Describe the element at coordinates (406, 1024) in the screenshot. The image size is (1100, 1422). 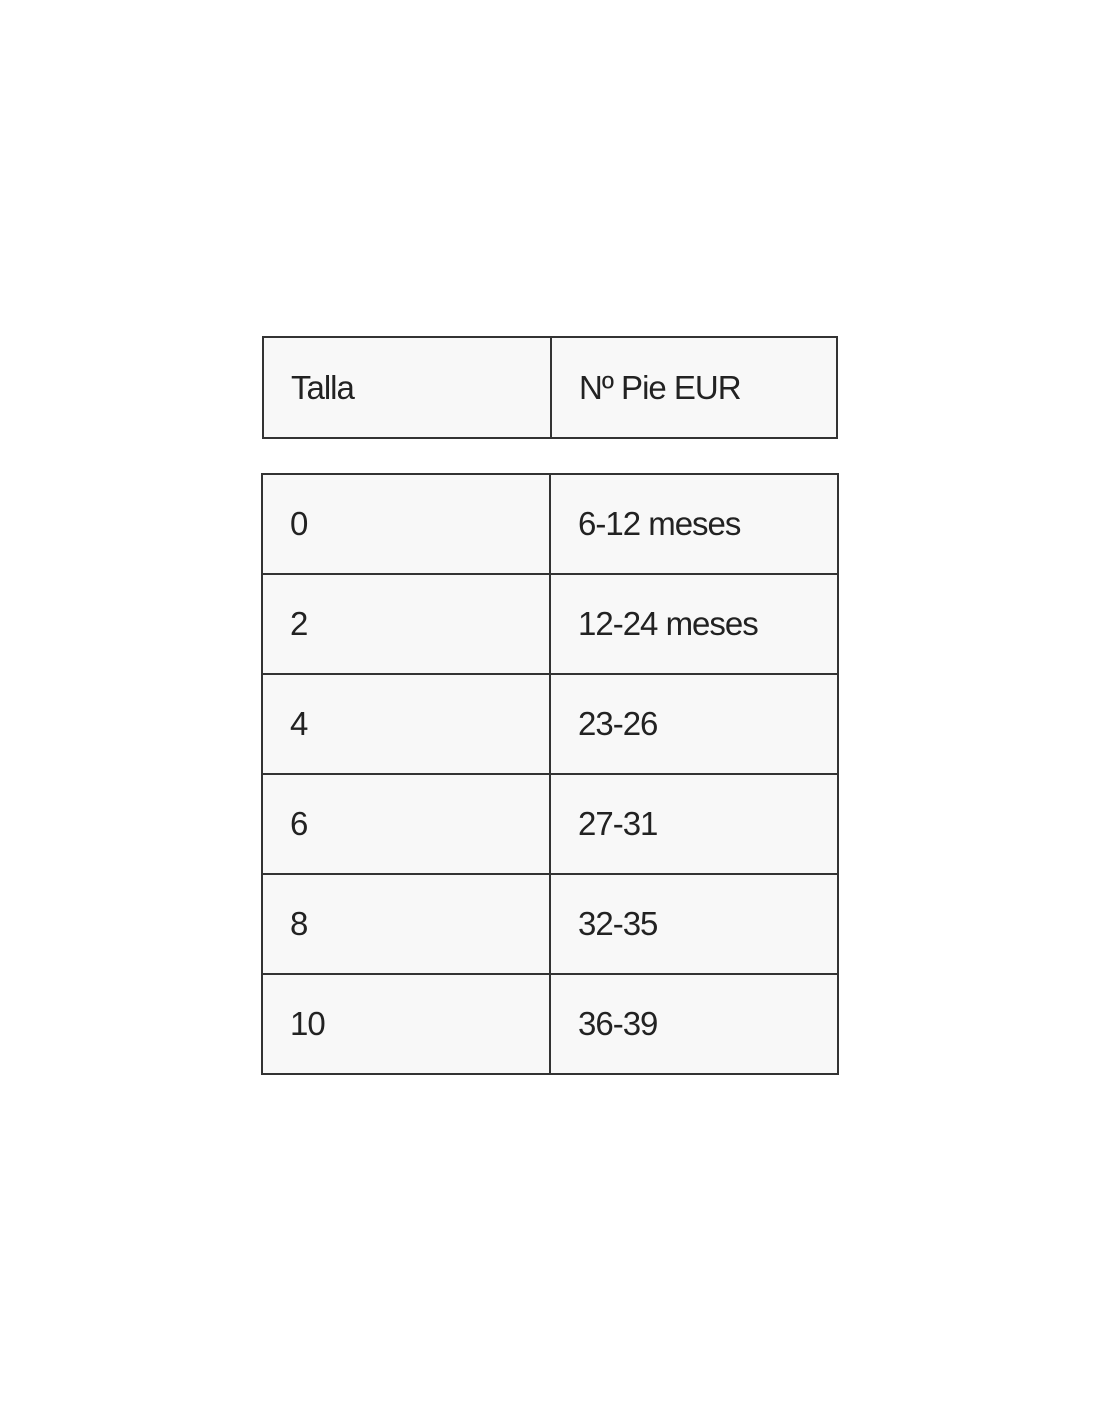
I see `cell-talla: 10` at that location.